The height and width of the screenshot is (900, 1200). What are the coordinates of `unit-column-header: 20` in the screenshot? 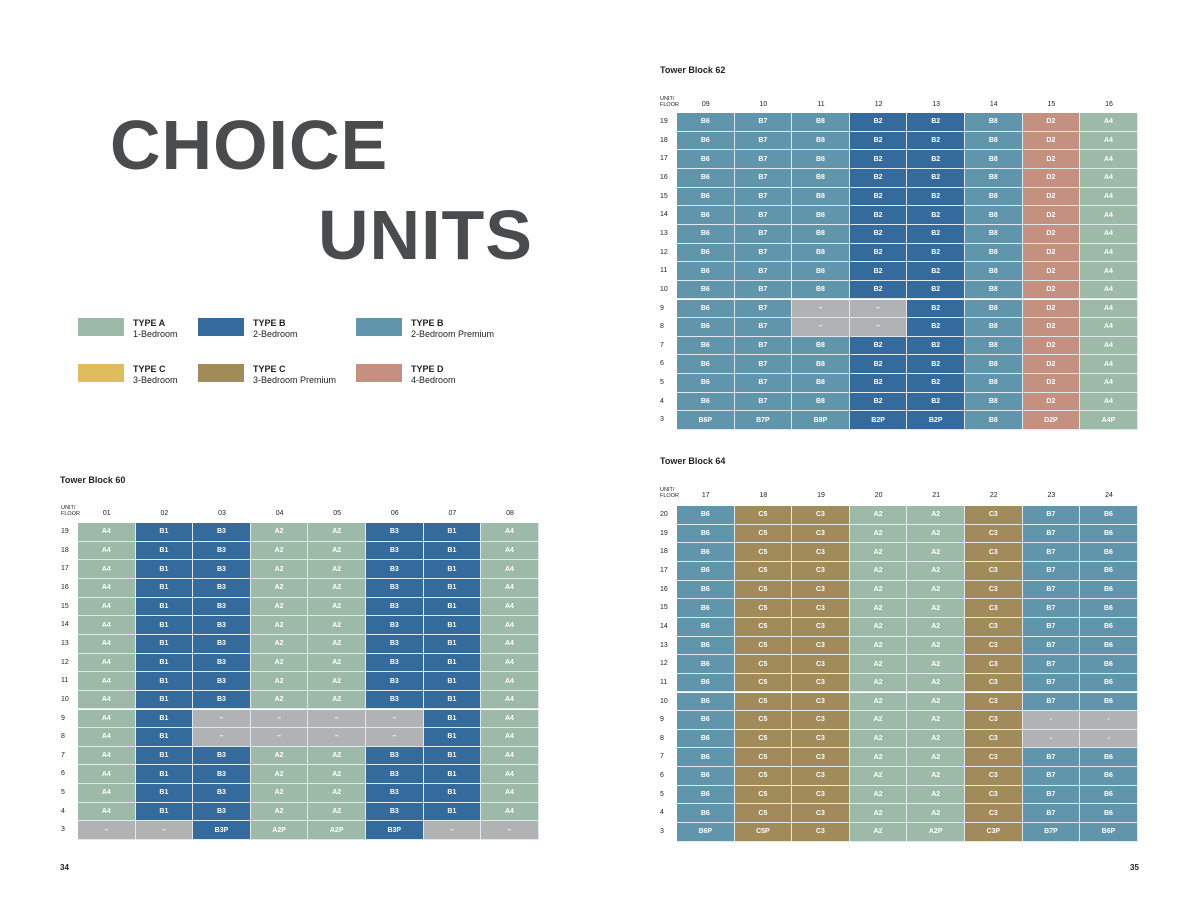 It's located at (878, 495).